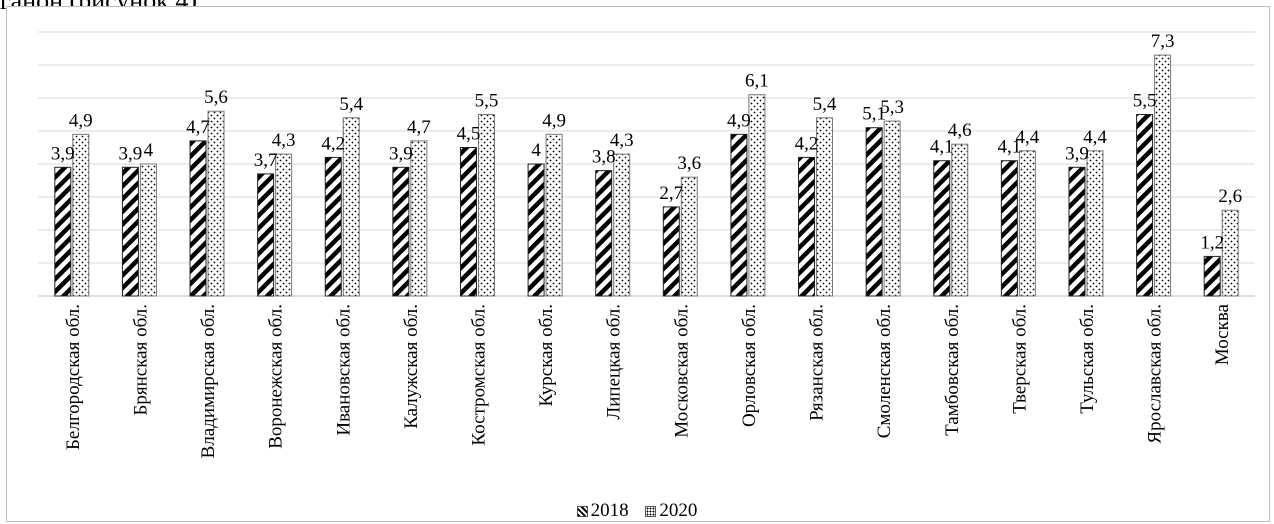 This screenshot has height=524, width=1274. What do you see at coordinates (208, 381) in the screenshot?
I see `category-label: Владимирская обл.` at bounding box center [208, 381].